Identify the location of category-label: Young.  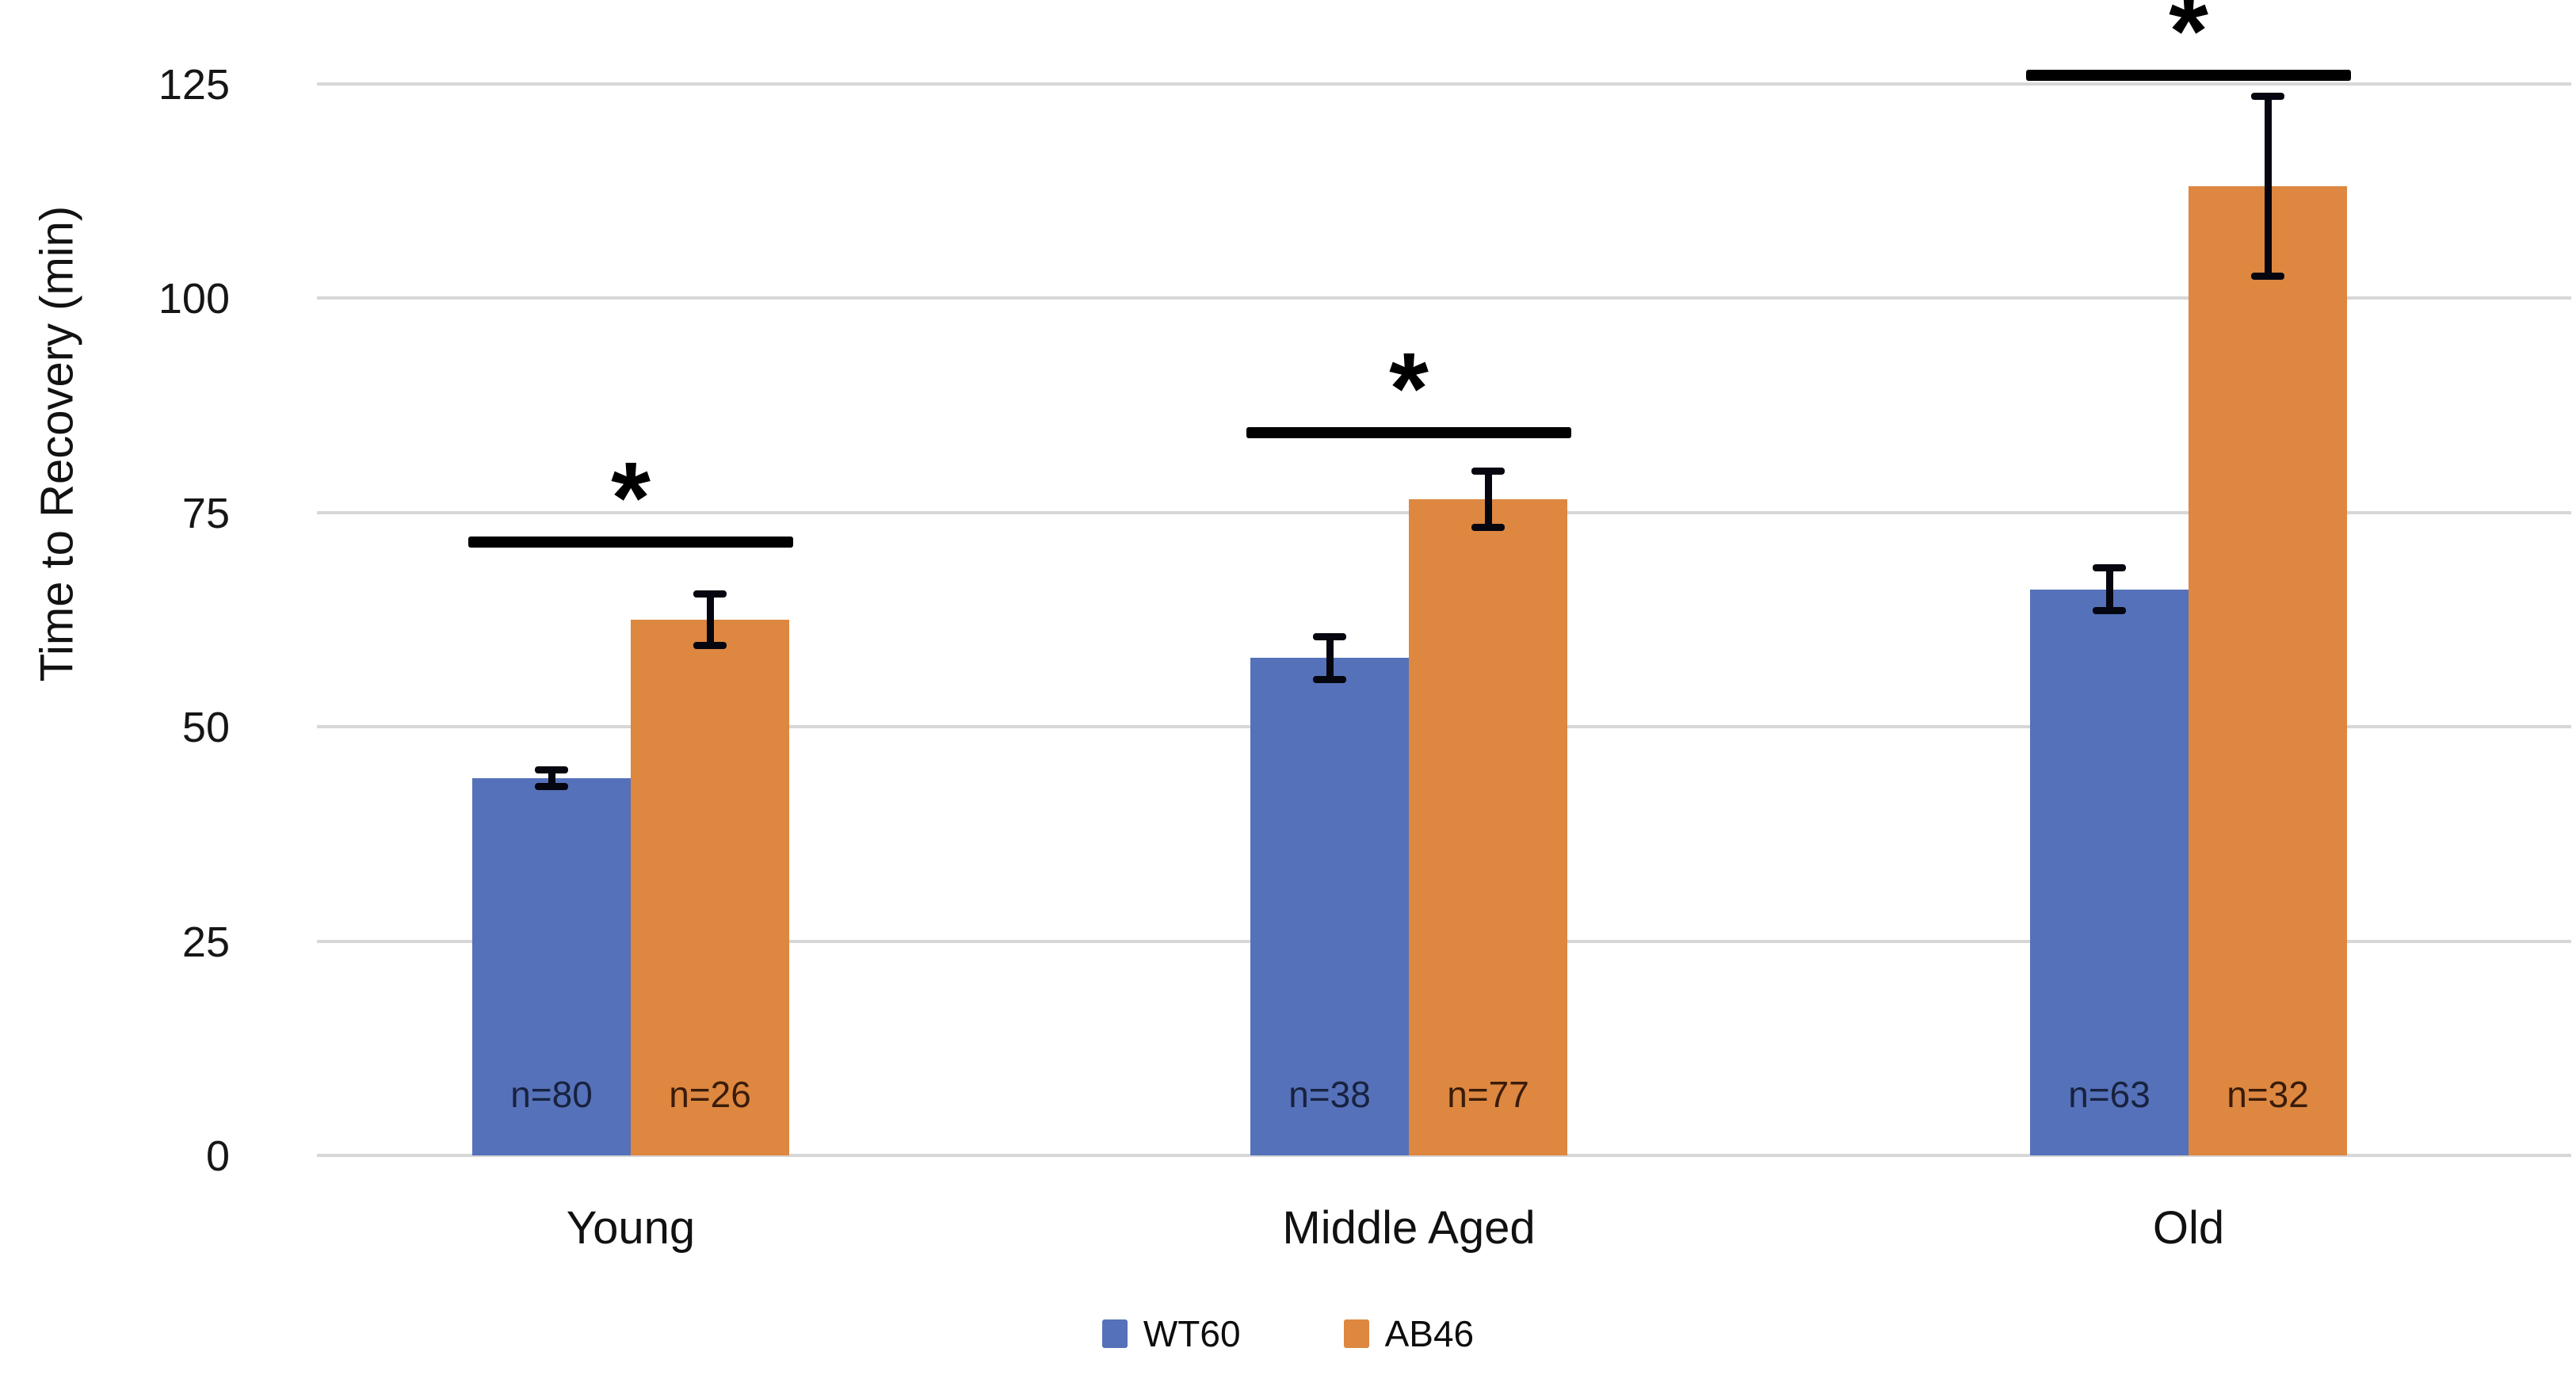
(631, 1228).